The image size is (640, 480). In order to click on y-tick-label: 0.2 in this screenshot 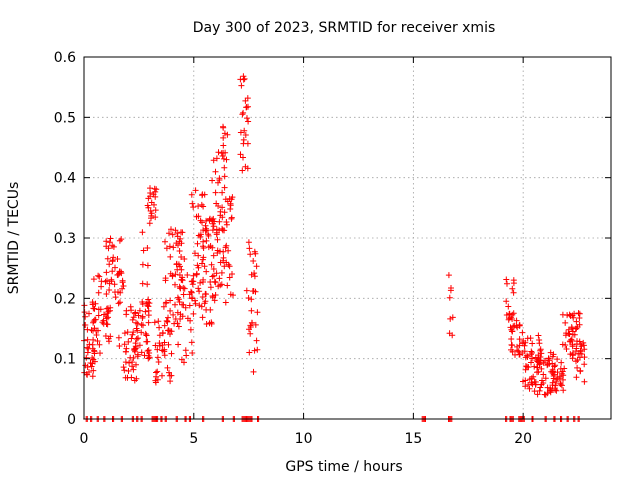, I will do `click(65, 299)`.